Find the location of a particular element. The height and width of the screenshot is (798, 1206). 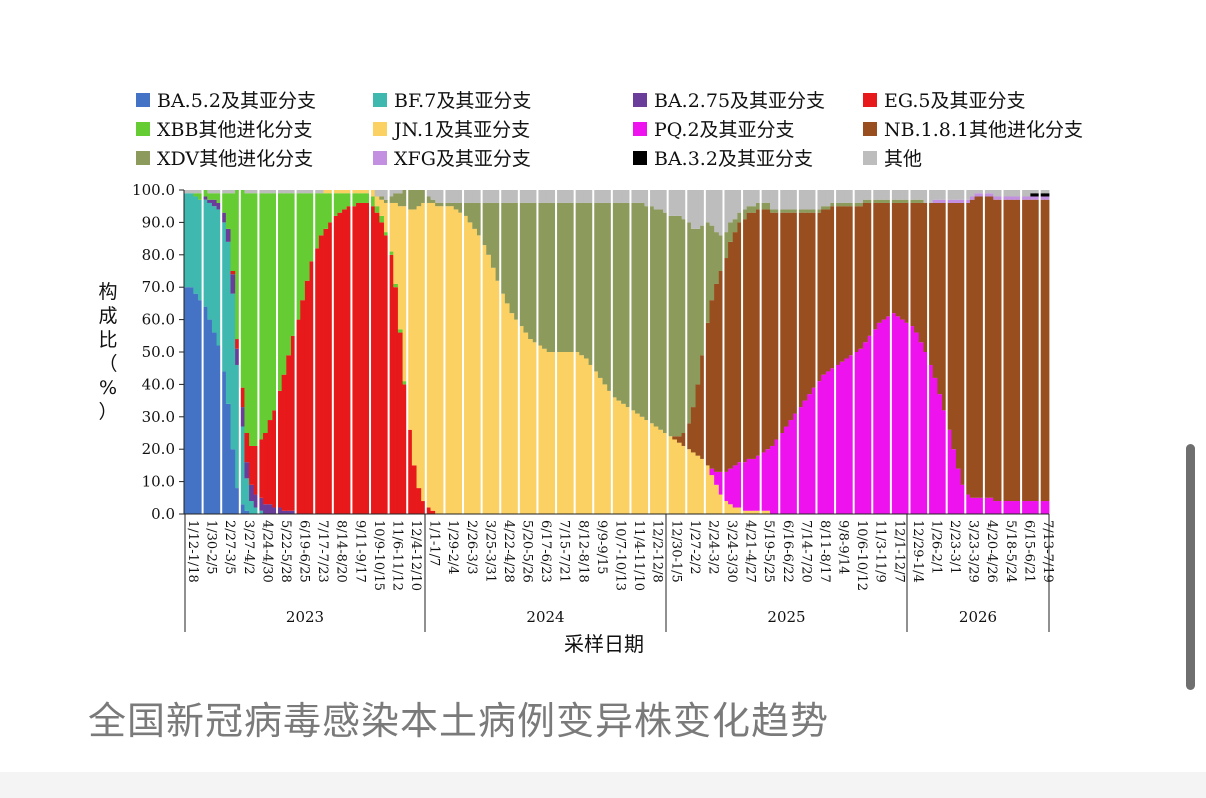

x-tick-label: 9/8-9/14 is located at coordinates (843, 547).